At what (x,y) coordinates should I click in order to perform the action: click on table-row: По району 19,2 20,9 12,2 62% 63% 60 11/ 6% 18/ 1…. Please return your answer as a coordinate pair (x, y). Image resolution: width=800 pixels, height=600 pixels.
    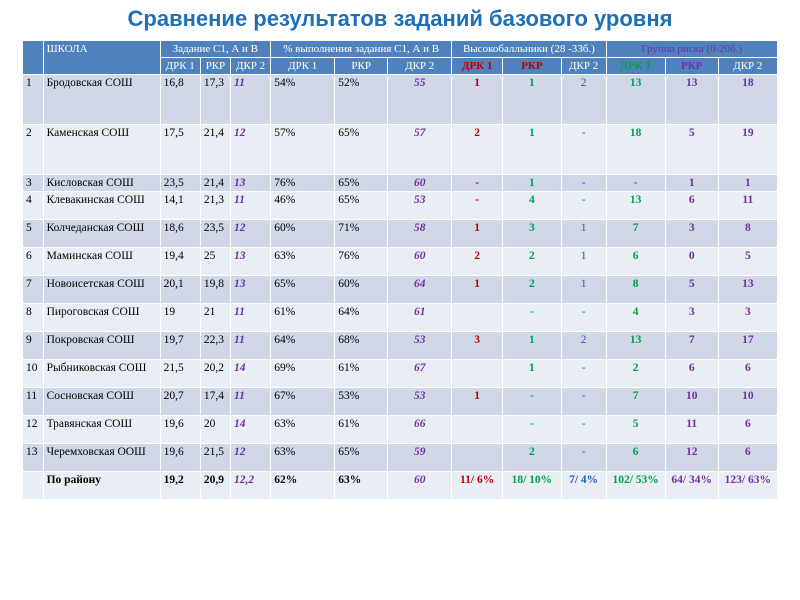
    Looking at the image, I should click on (400, 485).